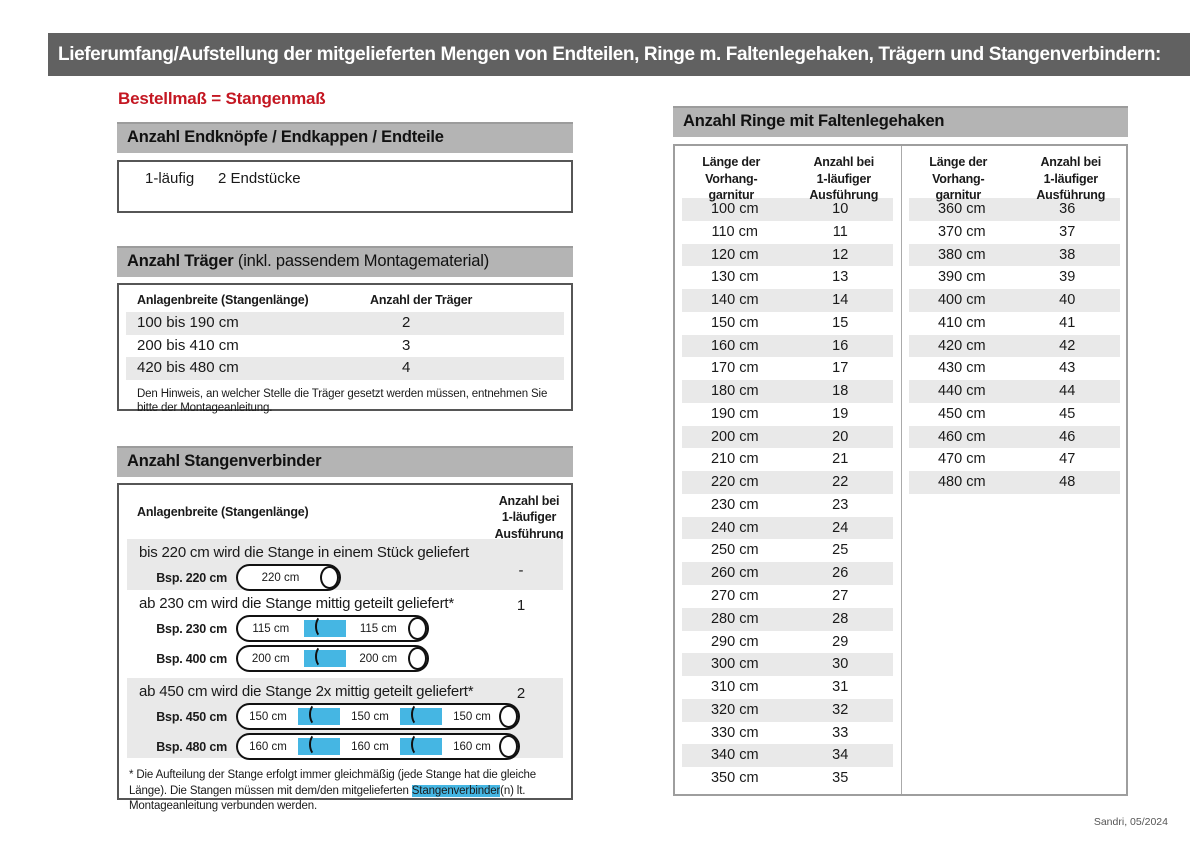 The image size is (1200, 849). What do you see at coordinates (1014, 232) in the screenshot?
I see `table-row: 370 cm 37` at bounding box center [1014, 232].